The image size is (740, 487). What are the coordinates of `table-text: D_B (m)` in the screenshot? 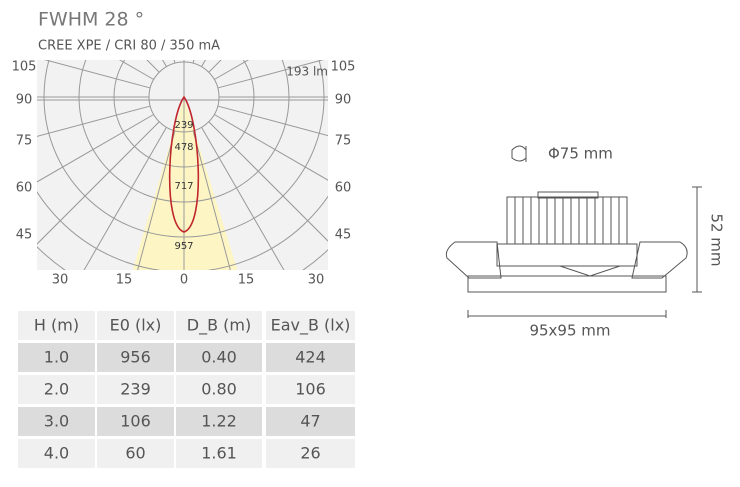 It's located at (219, 326).